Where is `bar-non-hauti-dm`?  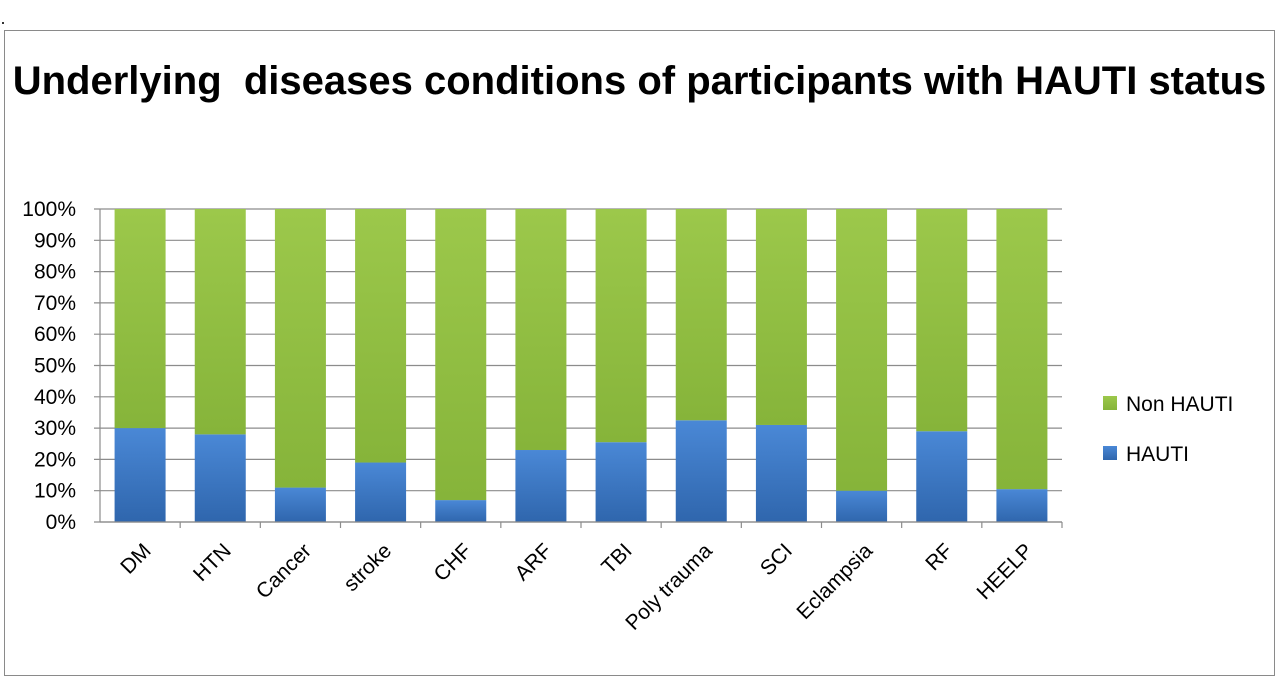 bar-non-hauti-dm is located at coordinates (140, 319).